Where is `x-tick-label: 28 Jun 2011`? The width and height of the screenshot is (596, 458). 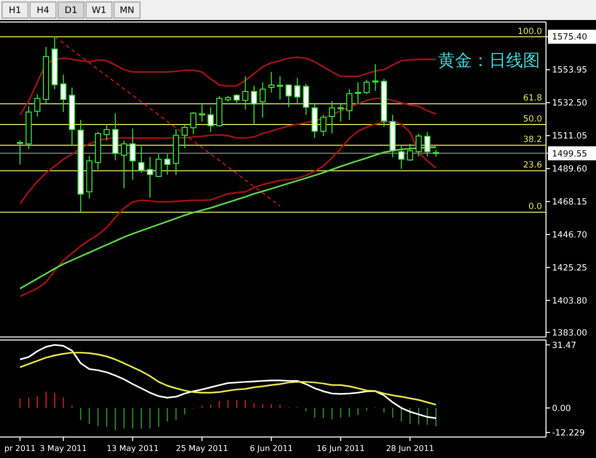
x-tick-label: 28 Jun 2011 is located at coordinates (410, 448).